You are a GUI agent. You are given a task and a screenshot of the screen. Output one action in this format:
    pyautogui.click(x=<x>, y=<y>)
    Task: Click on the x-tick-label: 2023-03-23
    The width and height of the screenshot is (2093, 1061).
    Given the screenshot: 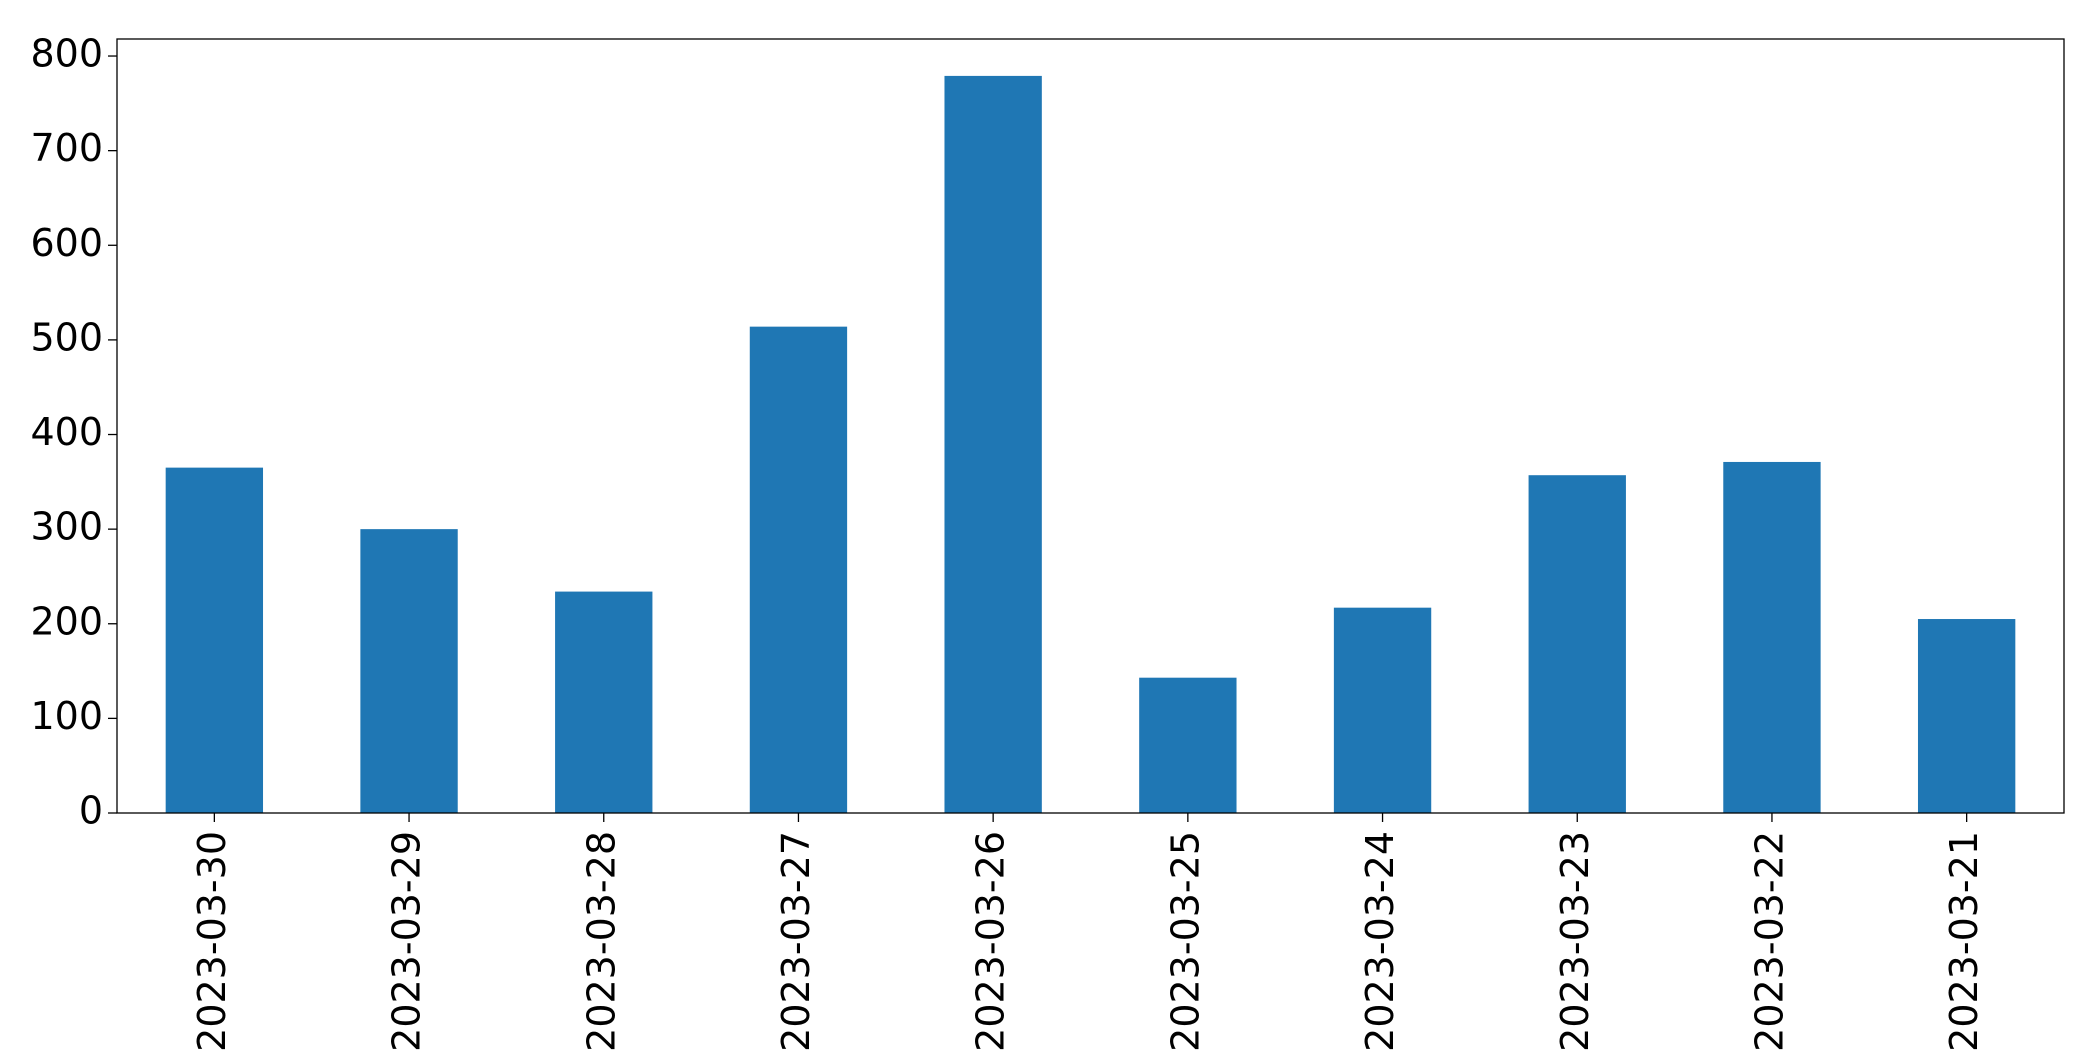 What is the action you would take?
    pyautogui.click(x=1575, y=941)
    